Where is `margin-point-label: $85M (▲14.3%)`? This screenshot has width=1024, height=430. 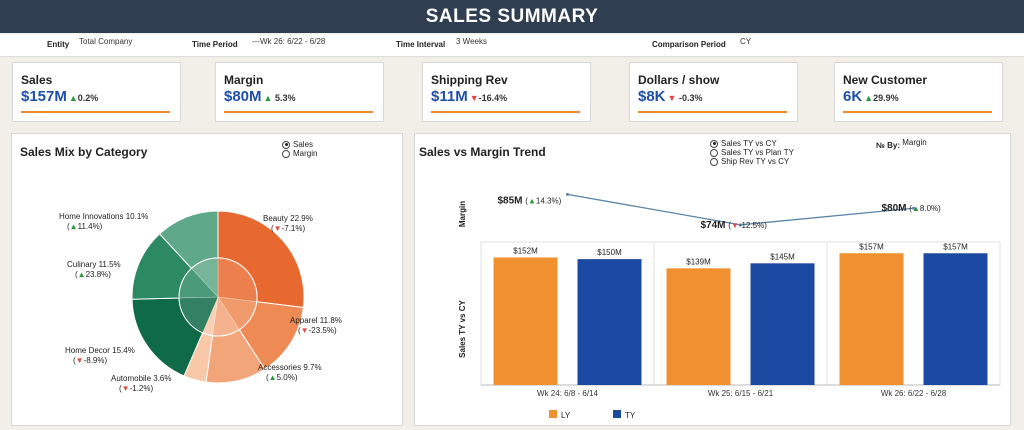 margin-point-label: $85M (▲14.3%) is located at coordinates (530, 200).